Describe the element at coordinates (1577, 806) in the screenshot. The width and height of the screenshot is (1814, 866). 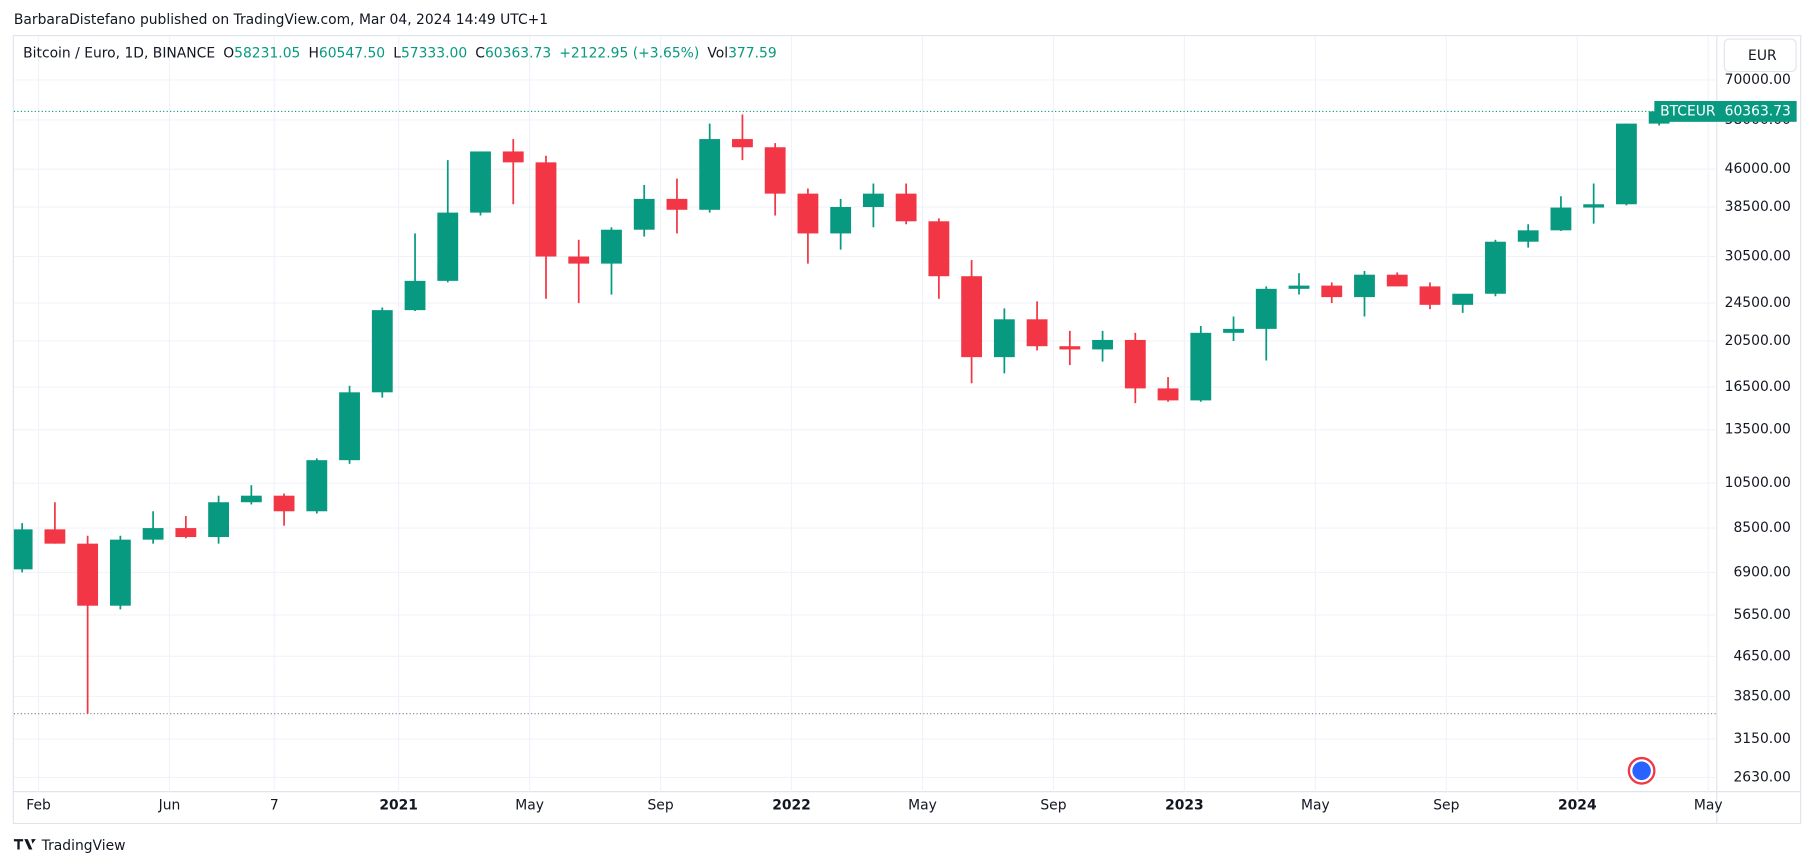
I see `x-tick-label: 2024` at that location.